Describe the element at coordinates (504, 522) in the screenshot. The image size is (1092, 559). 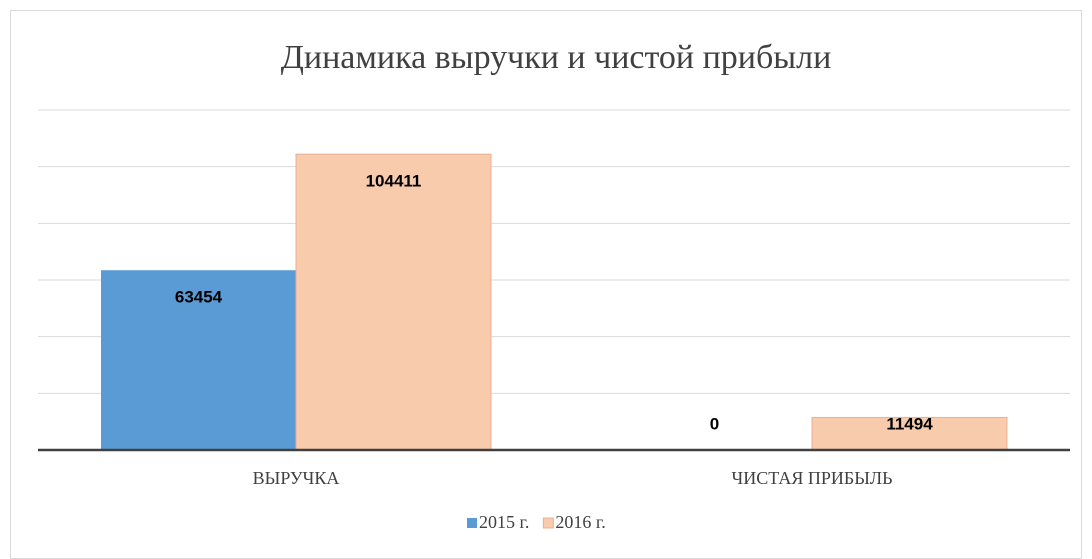
I see `legend-label: 2015 г.` at that location.